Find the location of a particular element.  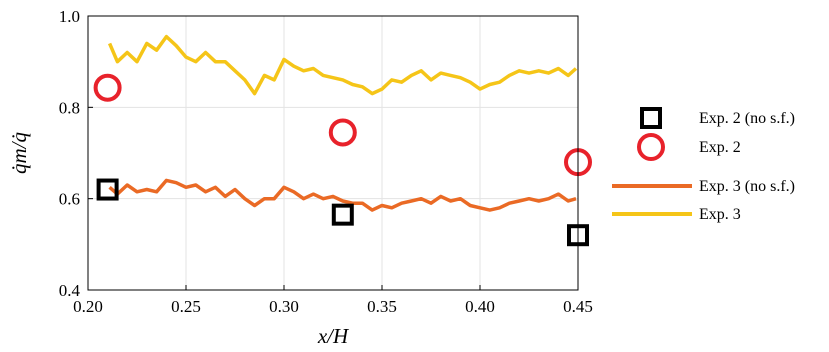

x-tick-label: 0.35 is located at coordinates (382, 306).